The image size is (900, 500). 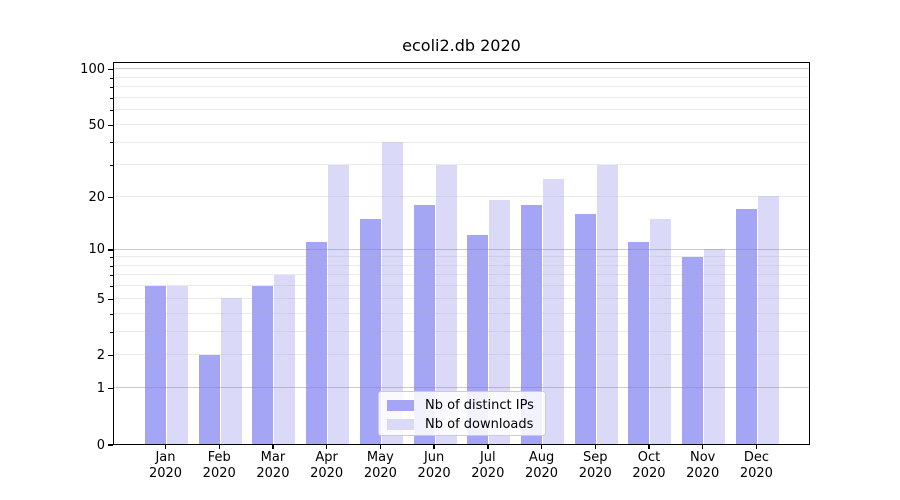 I want to click on bar-downloads-feb, so click(x=231, y=371).